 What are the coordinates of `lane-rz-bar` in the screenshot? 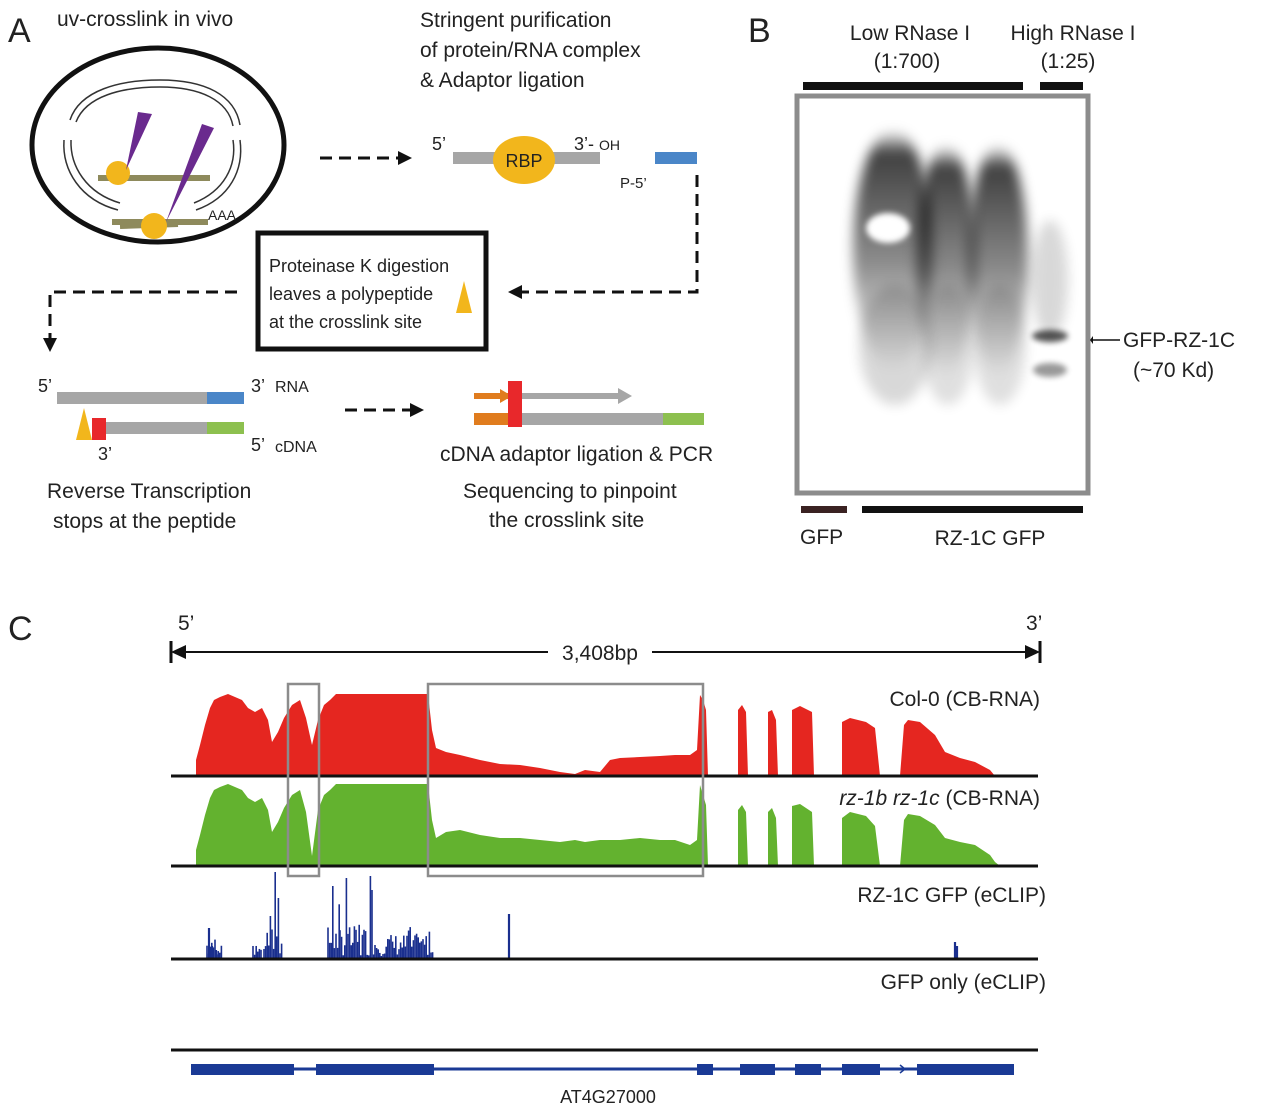 It's located at (972, 509).